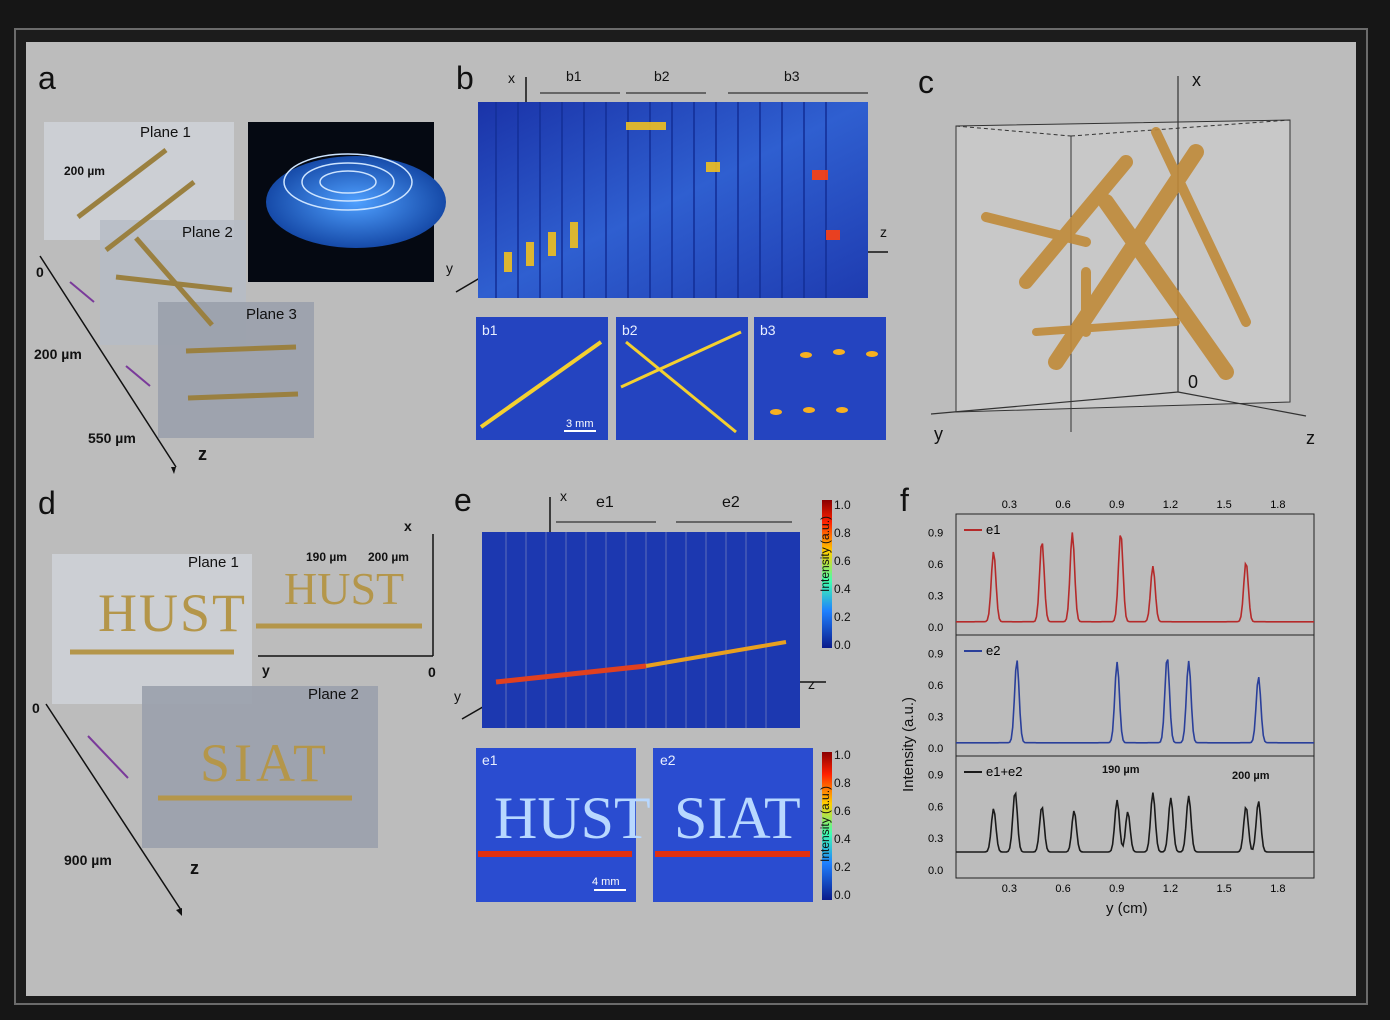 Image resolution: width=1390 pixels, height=1020 pixels. Describe the element at coordinates (842, 645) in the screenshot. I see `cb-tick-6: 0.0` at that location.